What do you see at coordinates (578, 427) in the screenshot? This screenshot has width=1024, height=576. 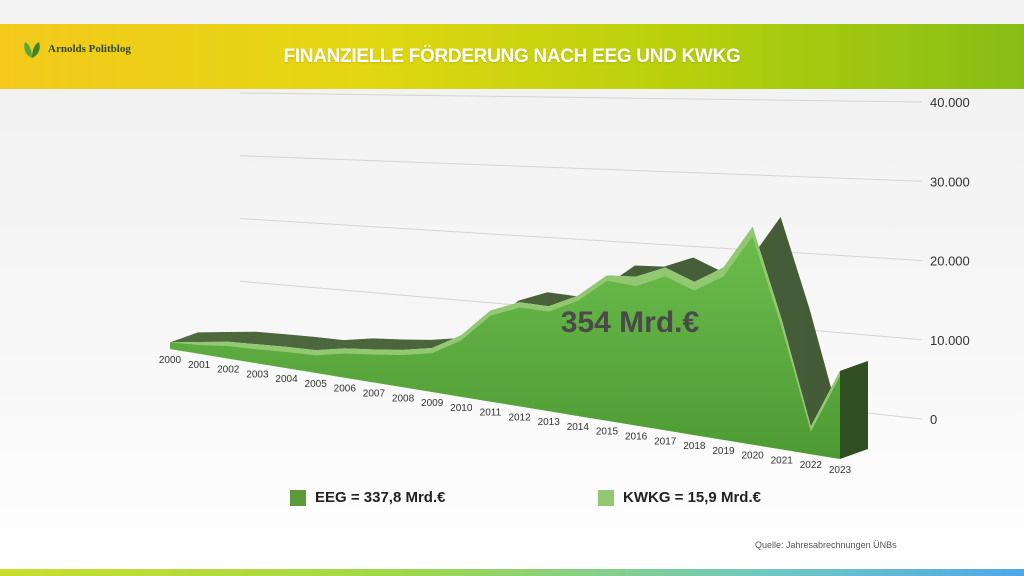 I see `x-tick-label: 2014` at bounding box center [578, 427].